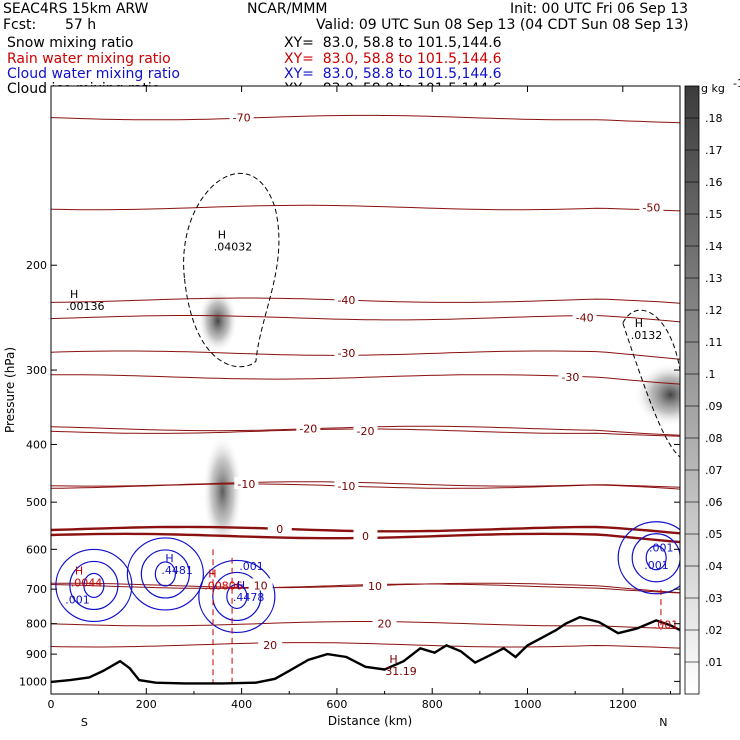 Image resolution: width=740 pixels, height=740 pixels. I want to click on terrain-surface, so click(365, 650).